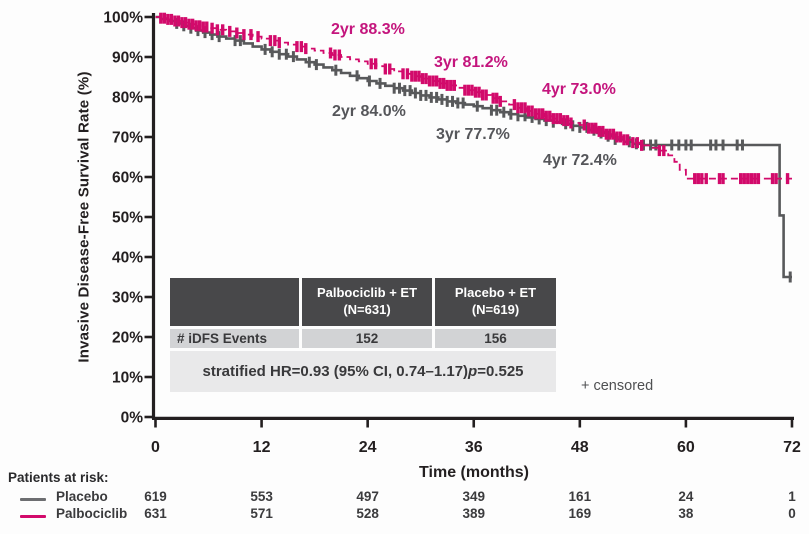 The height and width of the screenshot is (534, 809). What do you see at coordinates (155, 513) in the screenshot?
I see `at-risk-count: 631` at bounding box center [155, 513].